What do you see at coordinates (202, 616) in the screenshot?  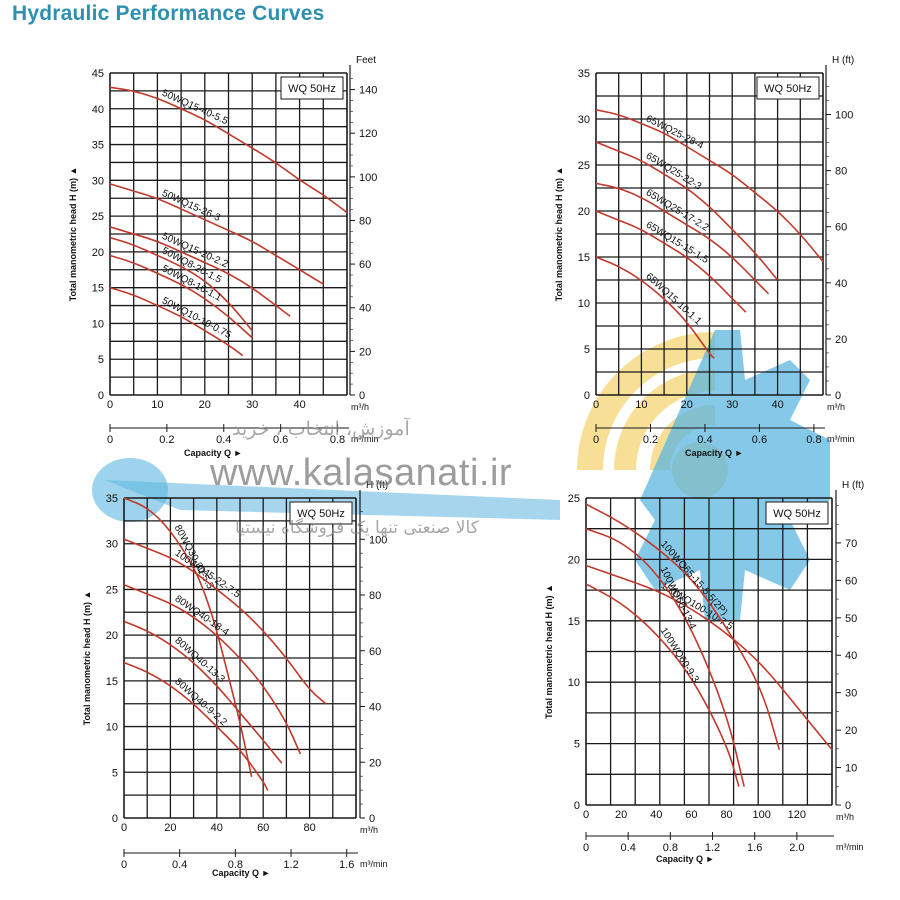 I see `series-label: 80WQ40-18-4` at bounding box center [202, 616].